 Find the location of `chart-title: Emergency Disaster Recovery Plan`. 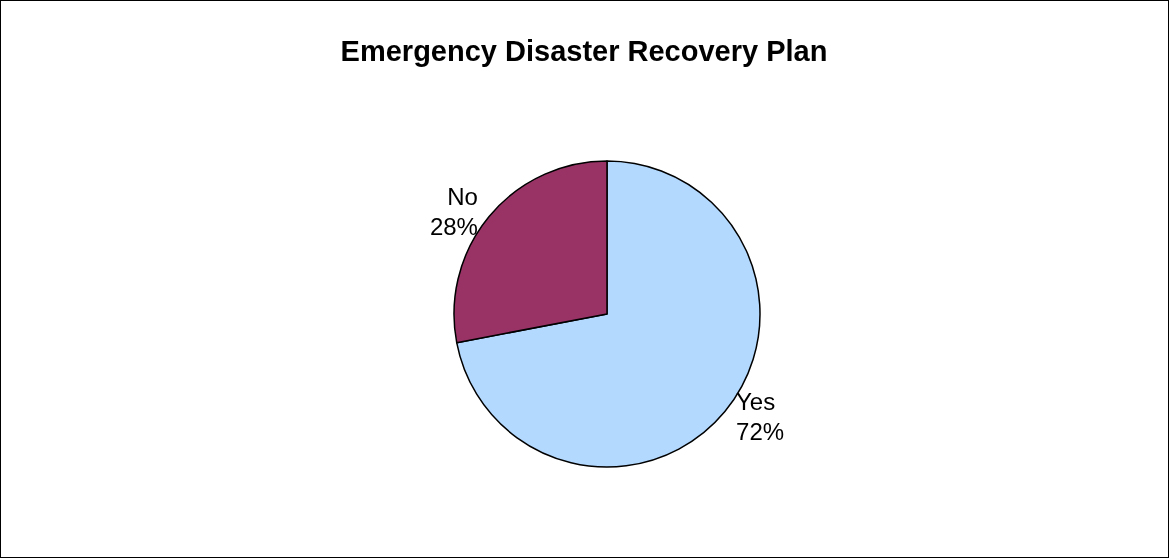

chart-title: Emergency Disaster Recovery Plan is located at coordinates (584, 50).